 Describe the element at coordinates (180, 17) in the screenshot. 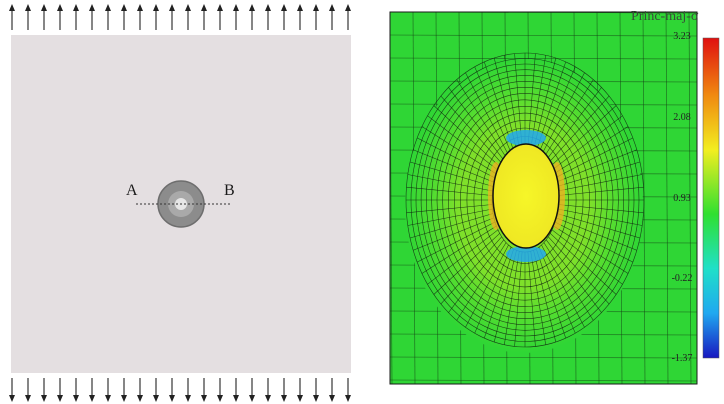

I see `top-tension-arrows` at that location.